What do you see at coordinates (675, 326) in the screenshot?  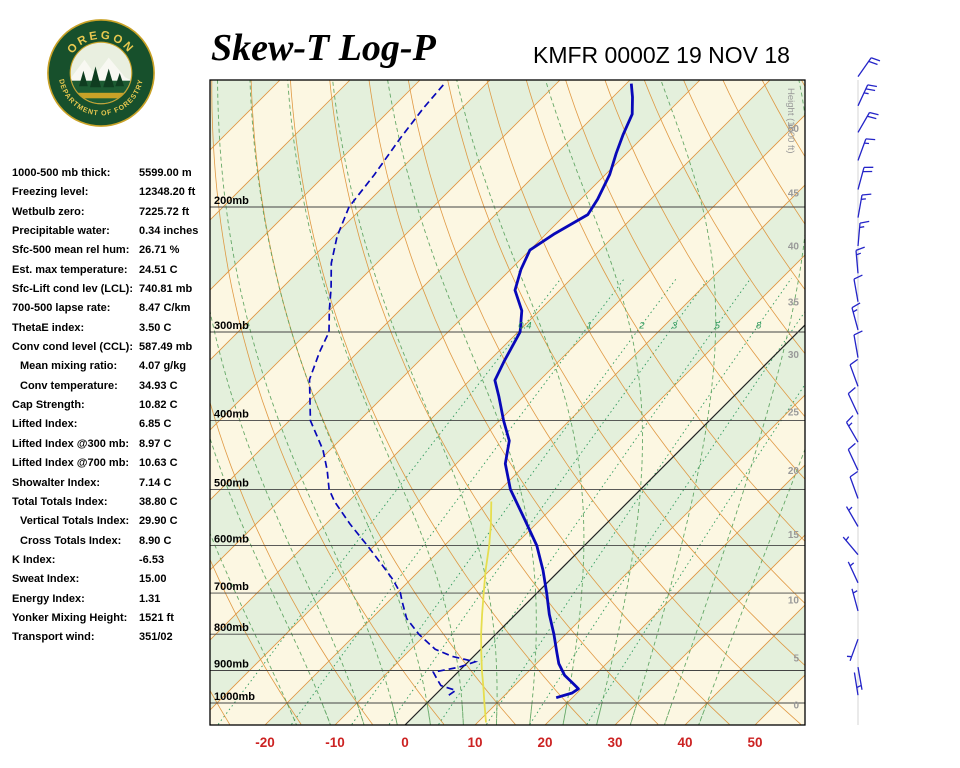 I see `mixing-ratio-label: 3` at bounding box center [675, 326].